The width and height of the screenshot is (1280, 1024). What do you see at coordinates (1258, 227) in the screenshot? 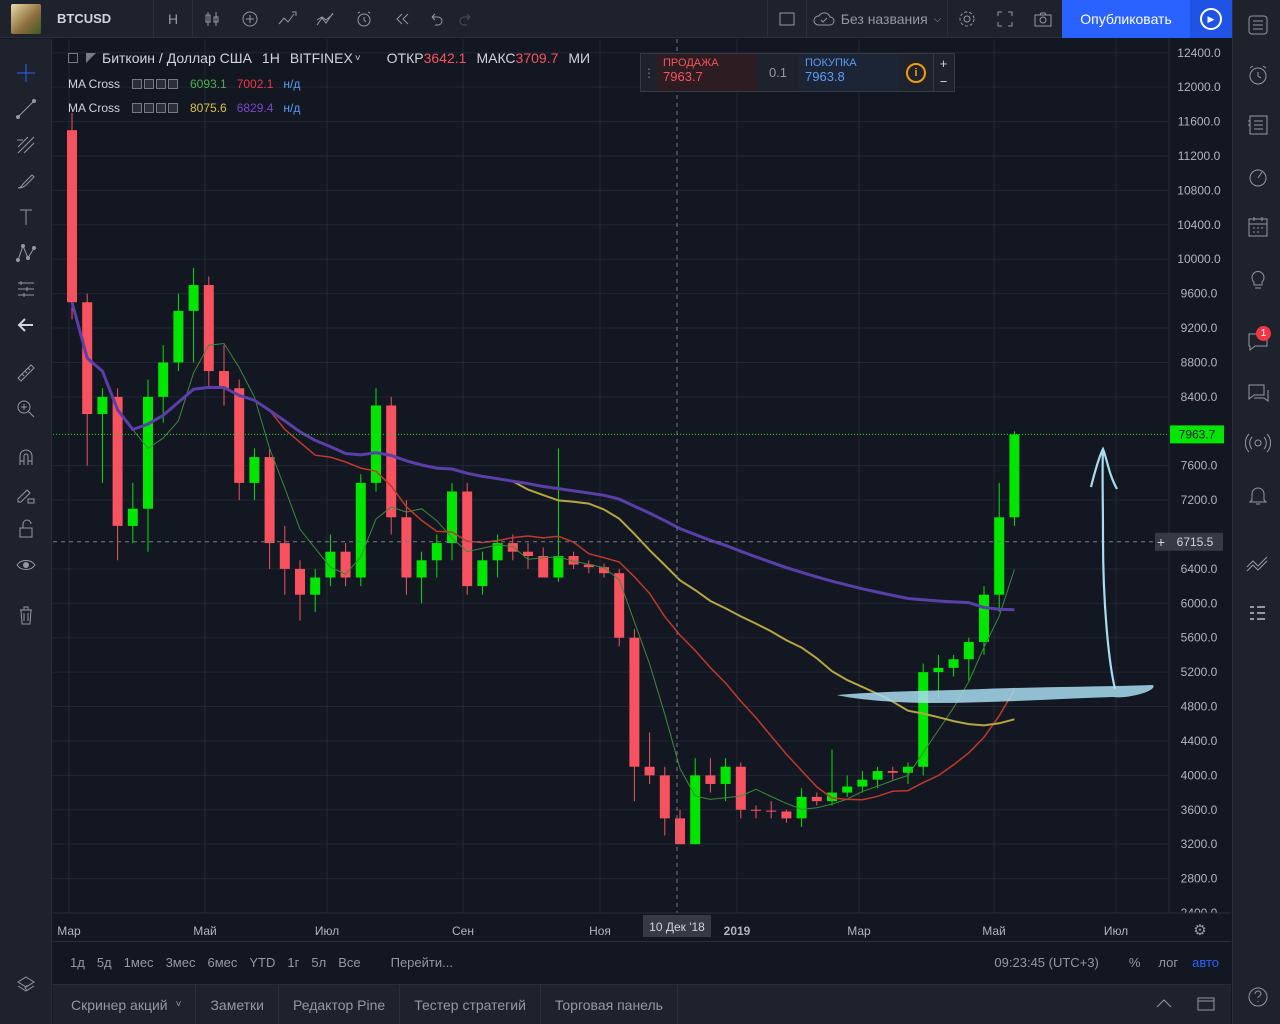
I see `calendar-icon` at bounding box center [1258, 227].